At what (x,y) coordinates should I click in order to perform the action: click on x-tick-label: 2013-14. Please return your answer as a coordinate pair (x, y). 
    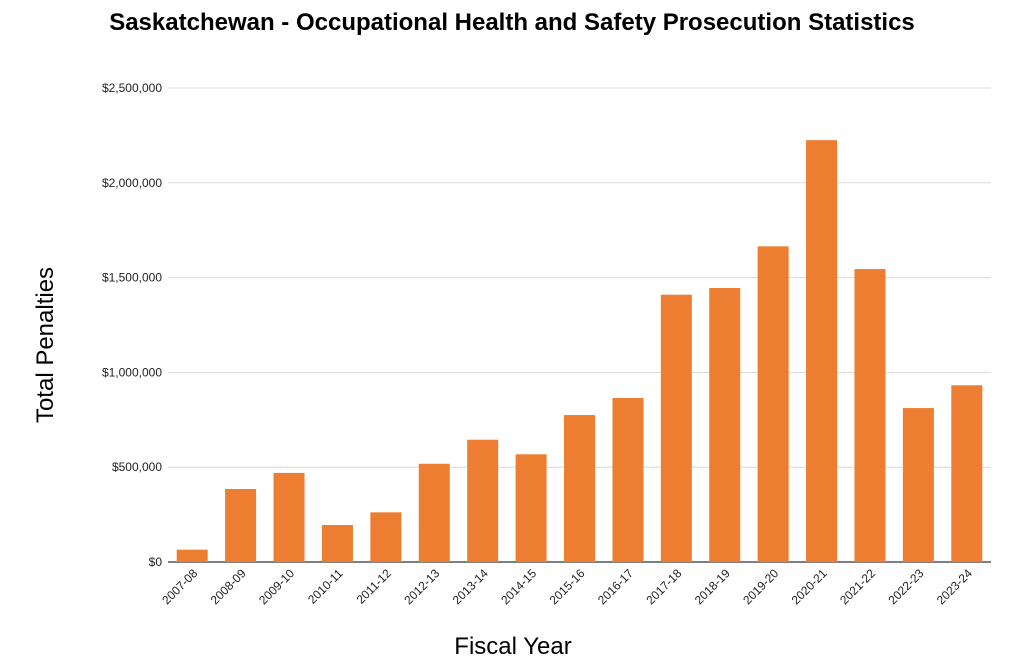
    Looking at the image, I should click on (470, 586).